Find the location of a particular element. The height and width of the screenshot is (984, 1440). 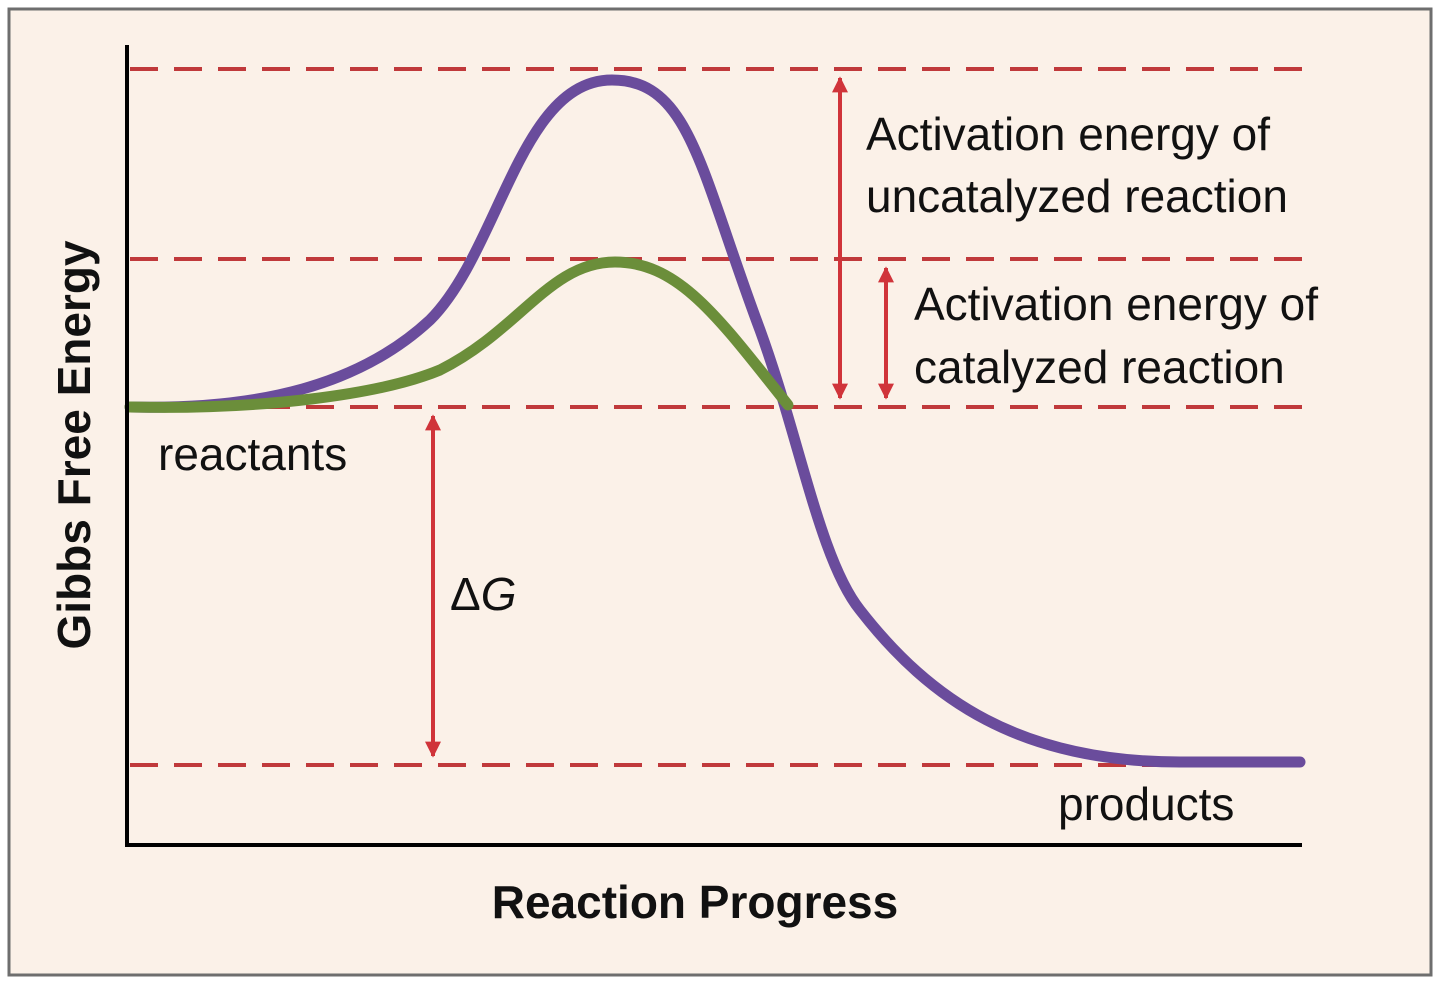

delta-symbol: Δ is located at coordinates (465, 594).